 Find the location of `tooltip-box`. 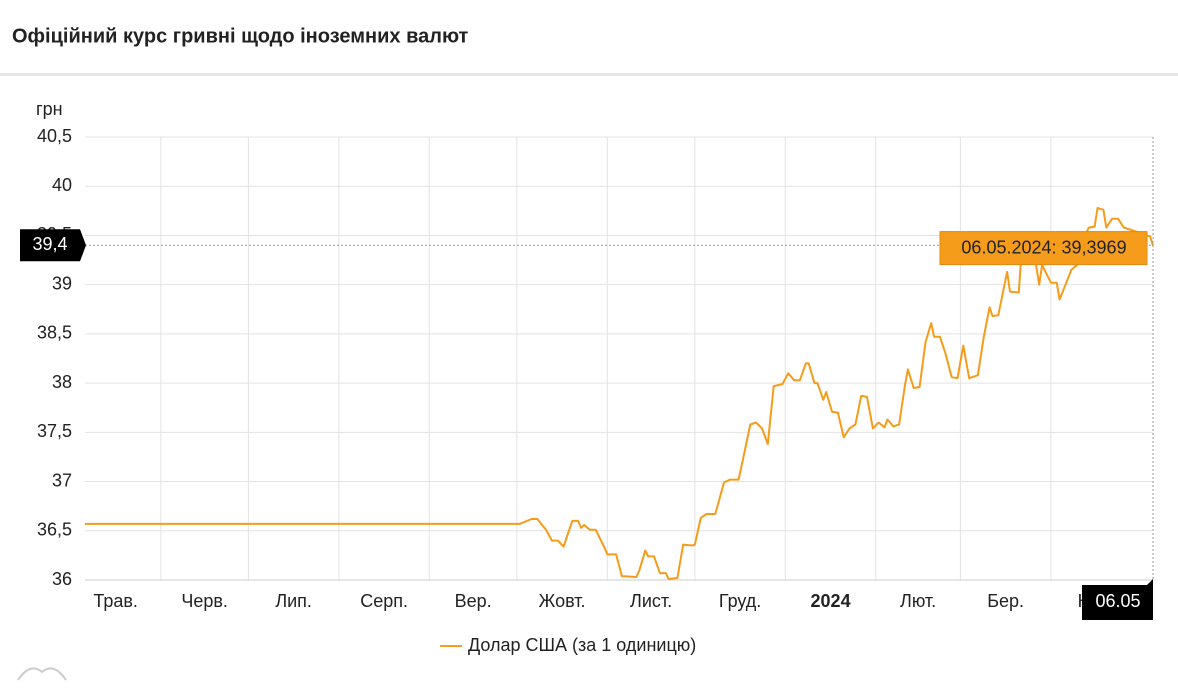

tooltip-box is located at coordinates (1043, 248).